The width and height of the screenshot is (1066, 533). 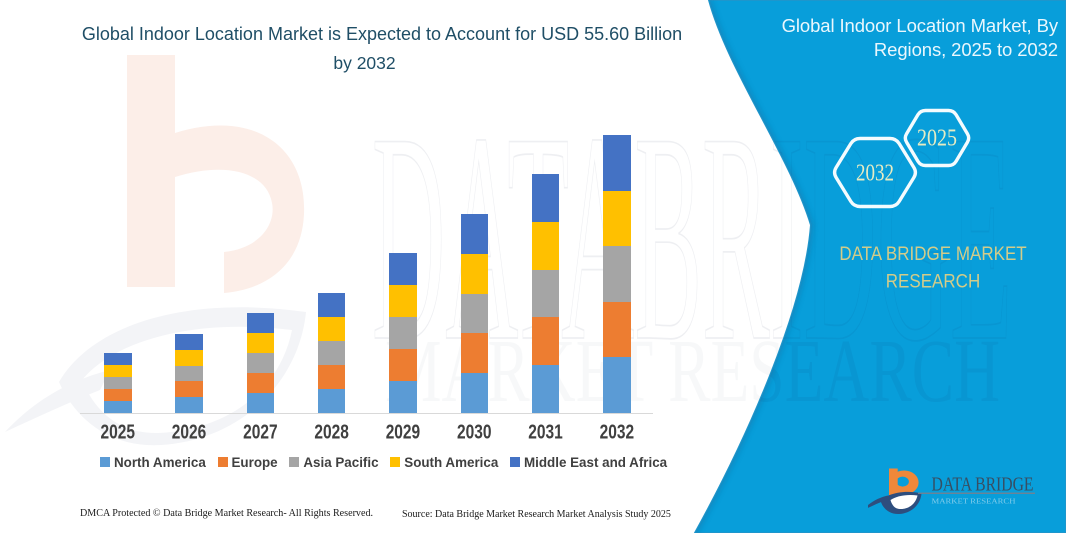 What do you see at coordinates (875, 174) in the screenshot?
I see `svg-text: 2032` at bounding box center [875, 174].